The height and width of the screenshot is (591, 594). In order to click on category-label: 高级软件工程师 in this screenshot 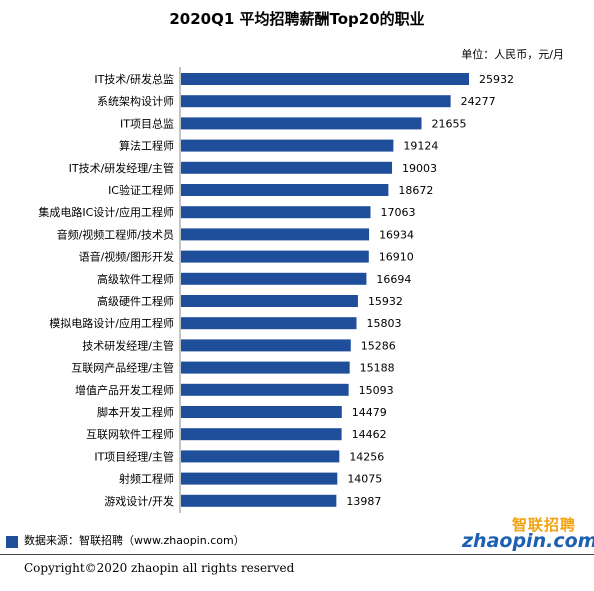, I will do `click(135, 279)`.